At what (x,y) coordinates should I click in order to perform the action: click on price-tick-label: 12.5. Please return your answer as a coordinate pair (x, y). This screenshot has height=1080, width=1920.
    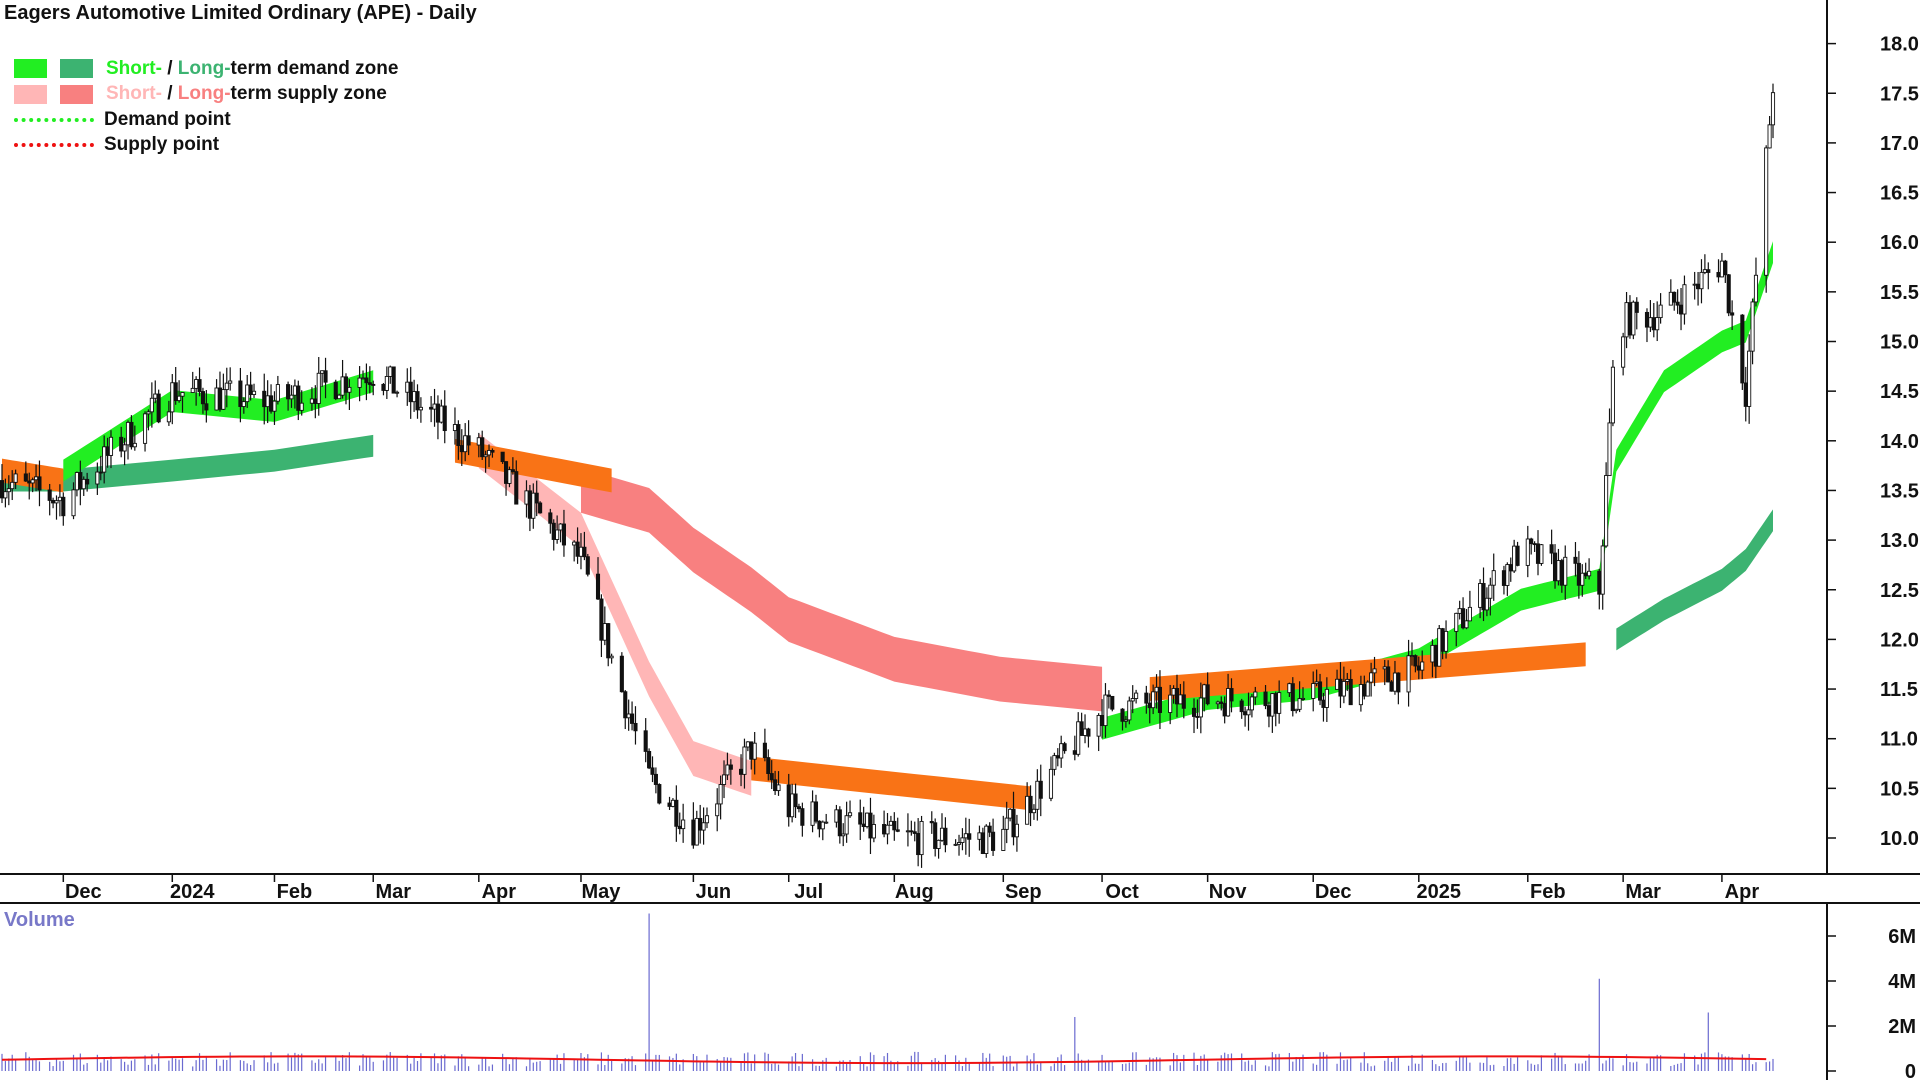
    Looking at the image, I should click on (1899, 591).